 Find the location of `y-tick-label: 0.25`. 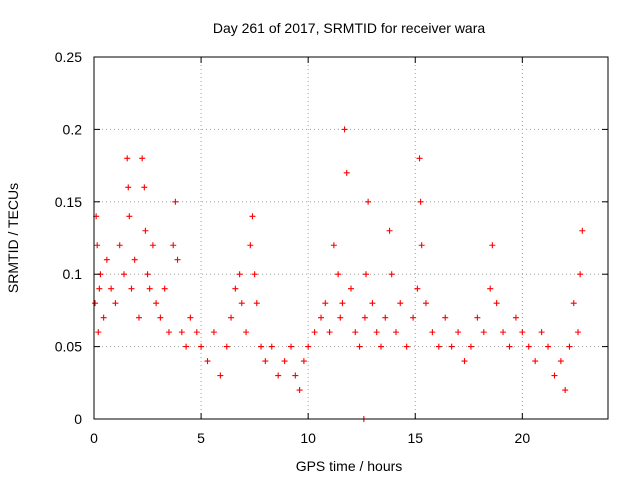

y-tick-label: 0.25 is located at coordinates (68, 57).